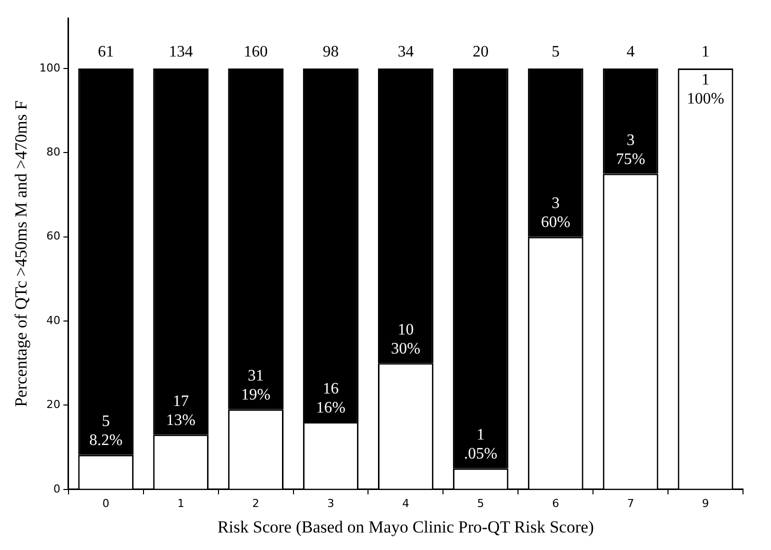 Image resolution: width=771 pixels, height=550 pixels. Describe the element at coordinates (181, 410) in the screenshot. I see `annotation: 17 13%` at that location.